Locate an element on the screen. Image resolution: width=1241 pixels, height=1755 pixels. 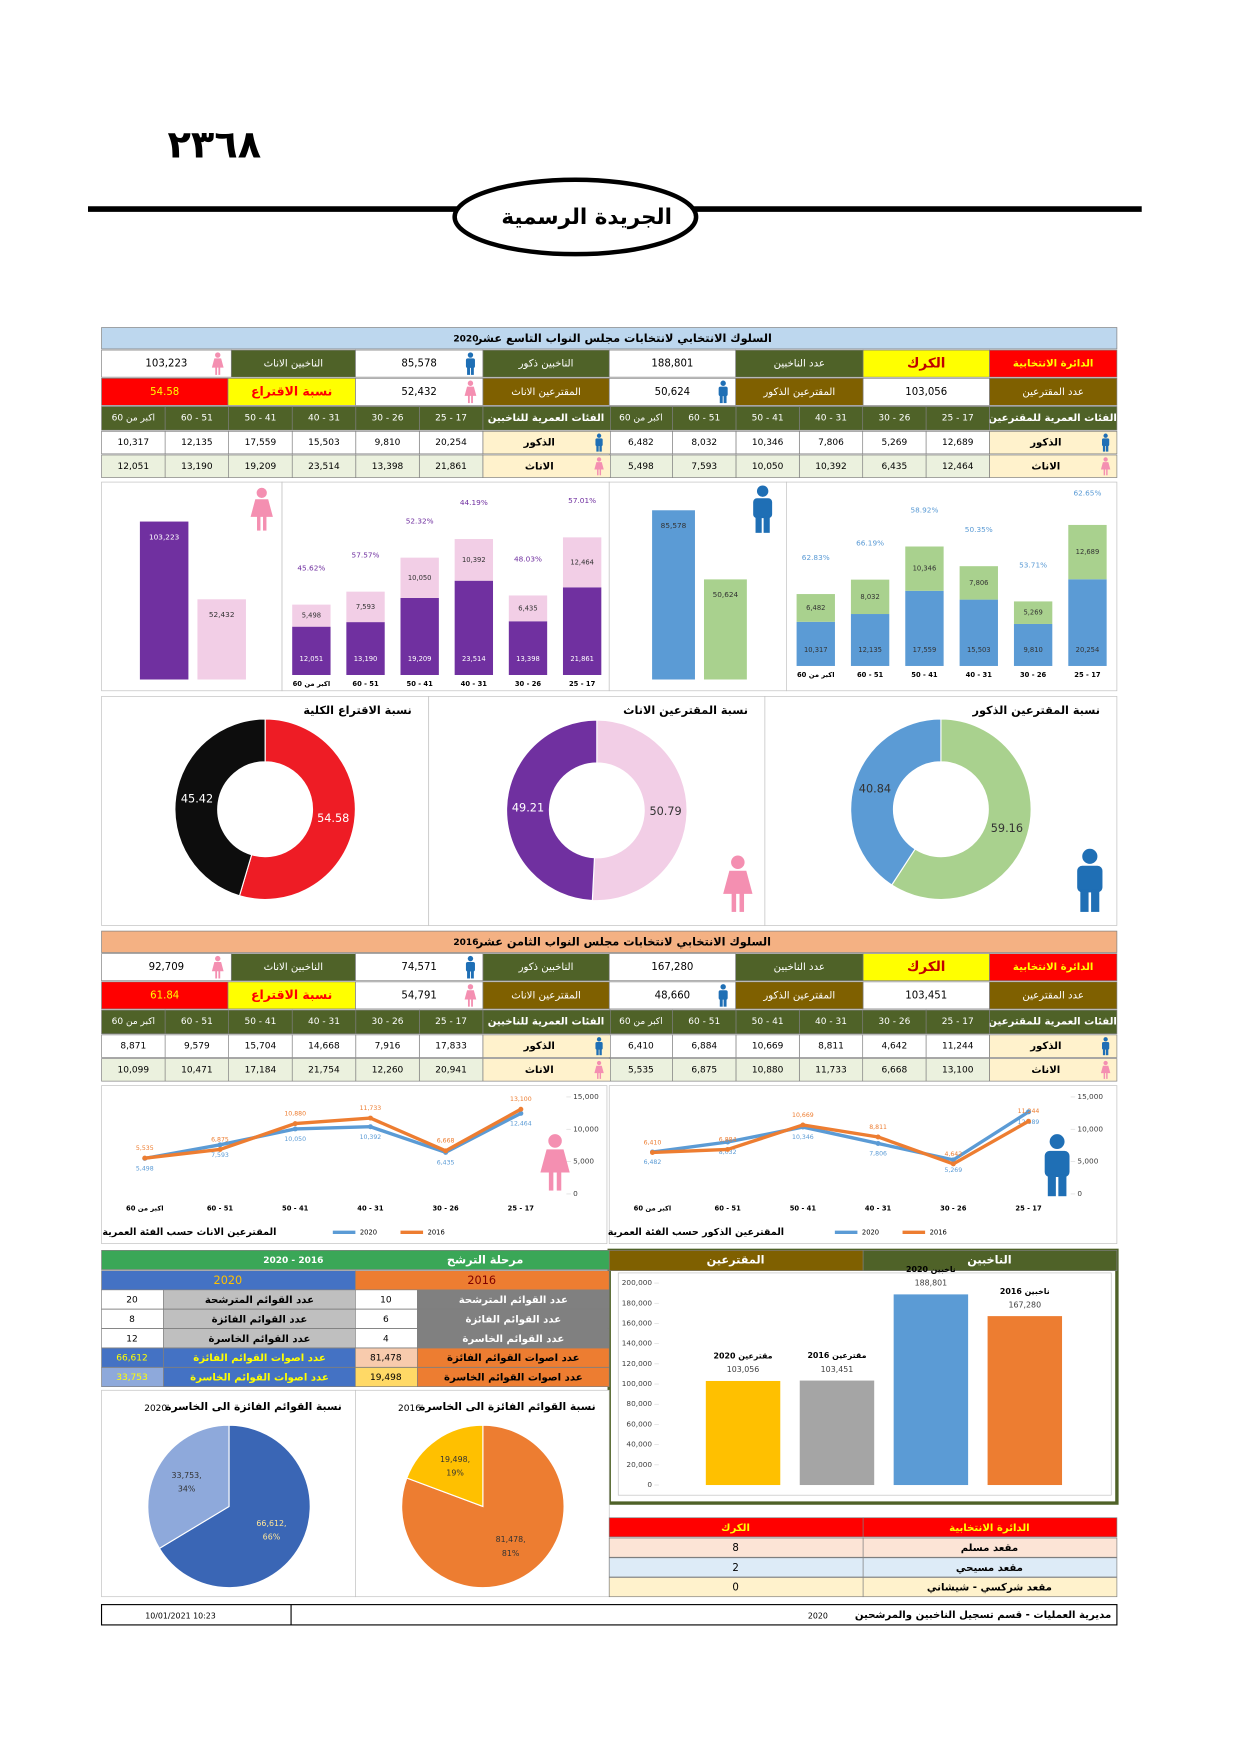
table-value: 33,753 is located at coordinates (132, 1378).